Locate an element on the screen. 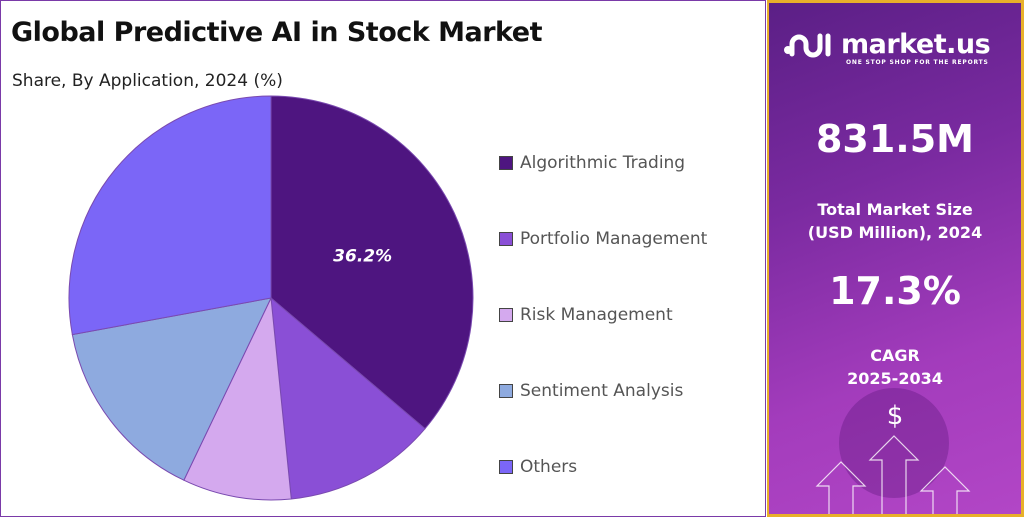  pie-slice-sentiment-analysis is located at coordinates (171, 389).